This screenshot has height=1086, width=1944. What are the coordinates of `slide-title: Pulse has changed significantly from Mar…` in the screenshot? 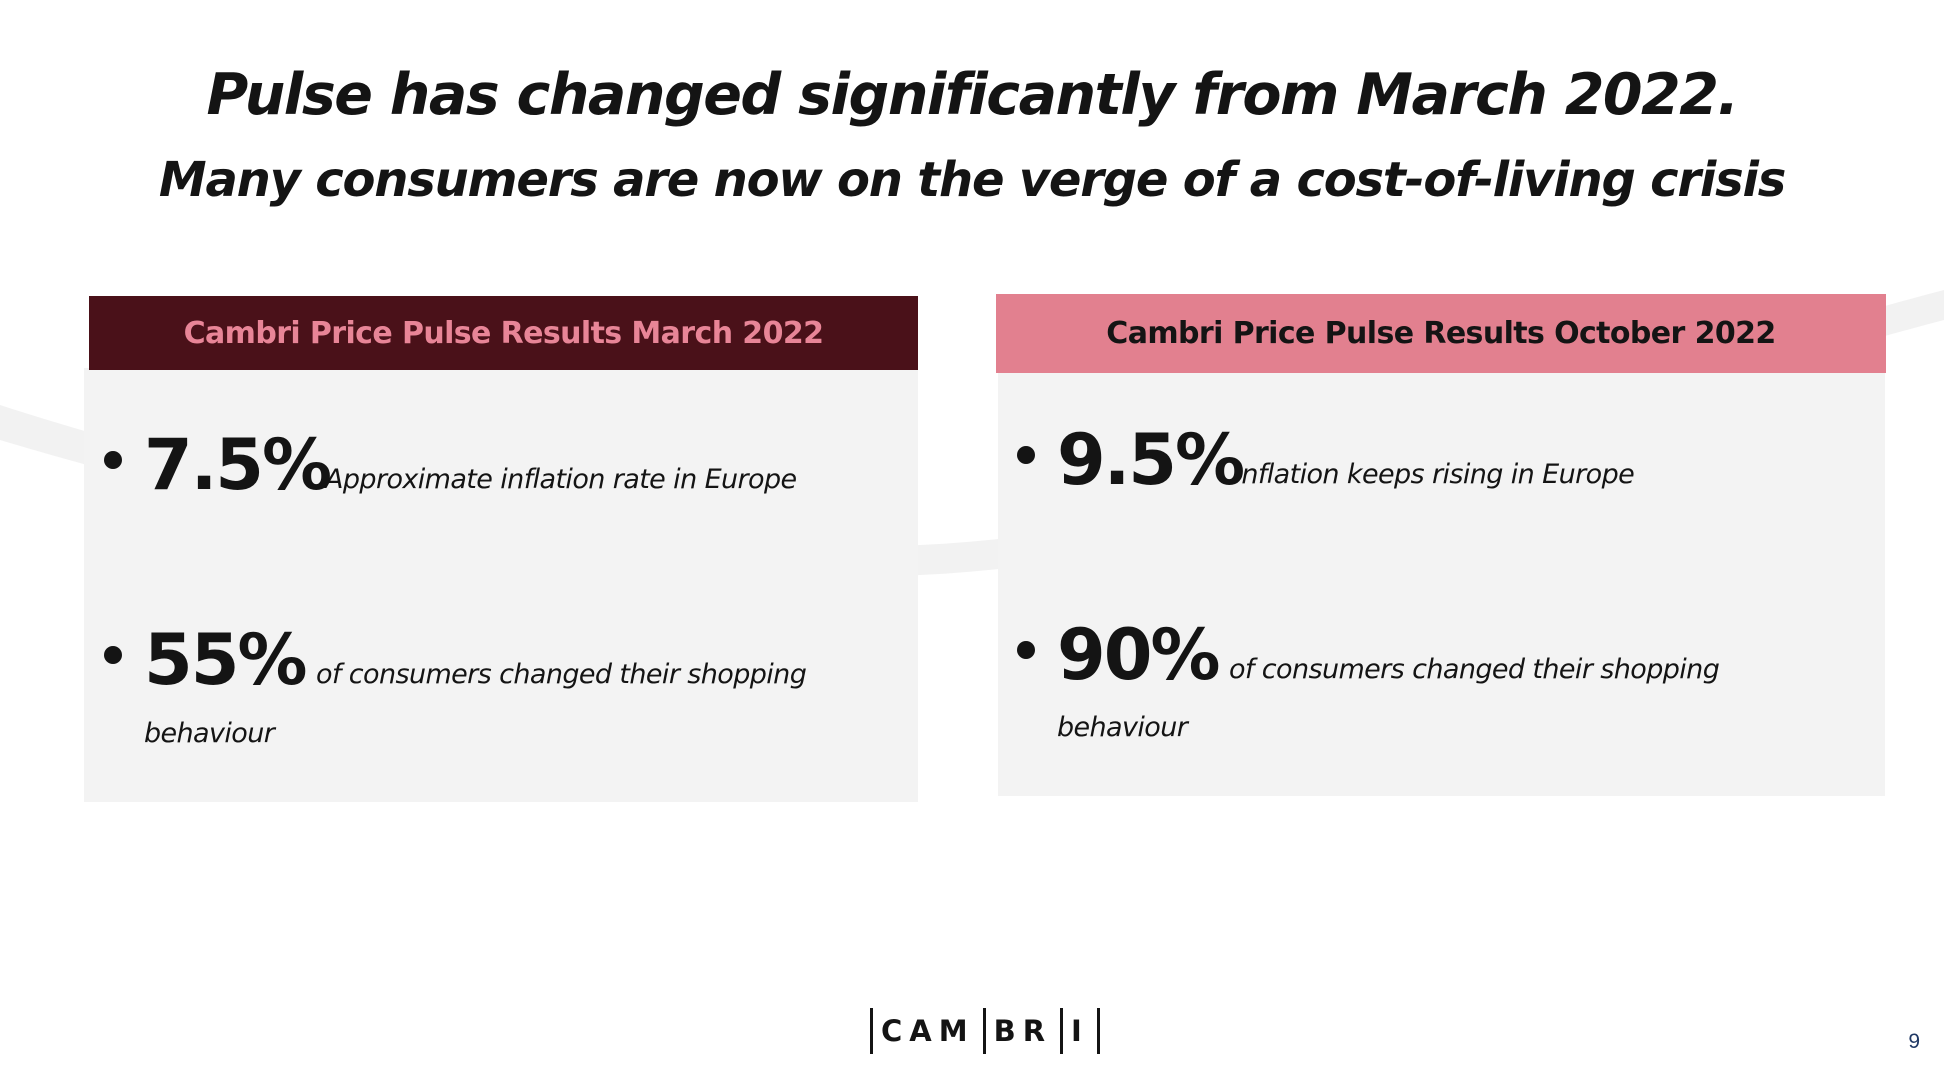 It's located at (972, 95).